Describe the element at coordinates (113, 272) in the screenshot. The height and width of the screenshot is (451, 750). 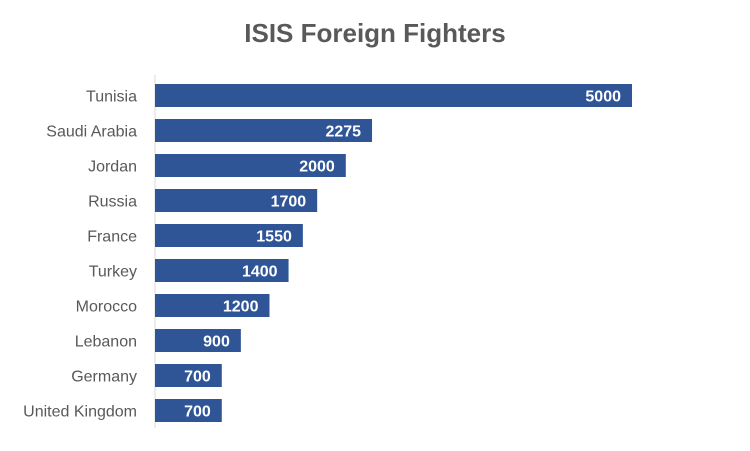
I see `category-label: Turkey` at that location.